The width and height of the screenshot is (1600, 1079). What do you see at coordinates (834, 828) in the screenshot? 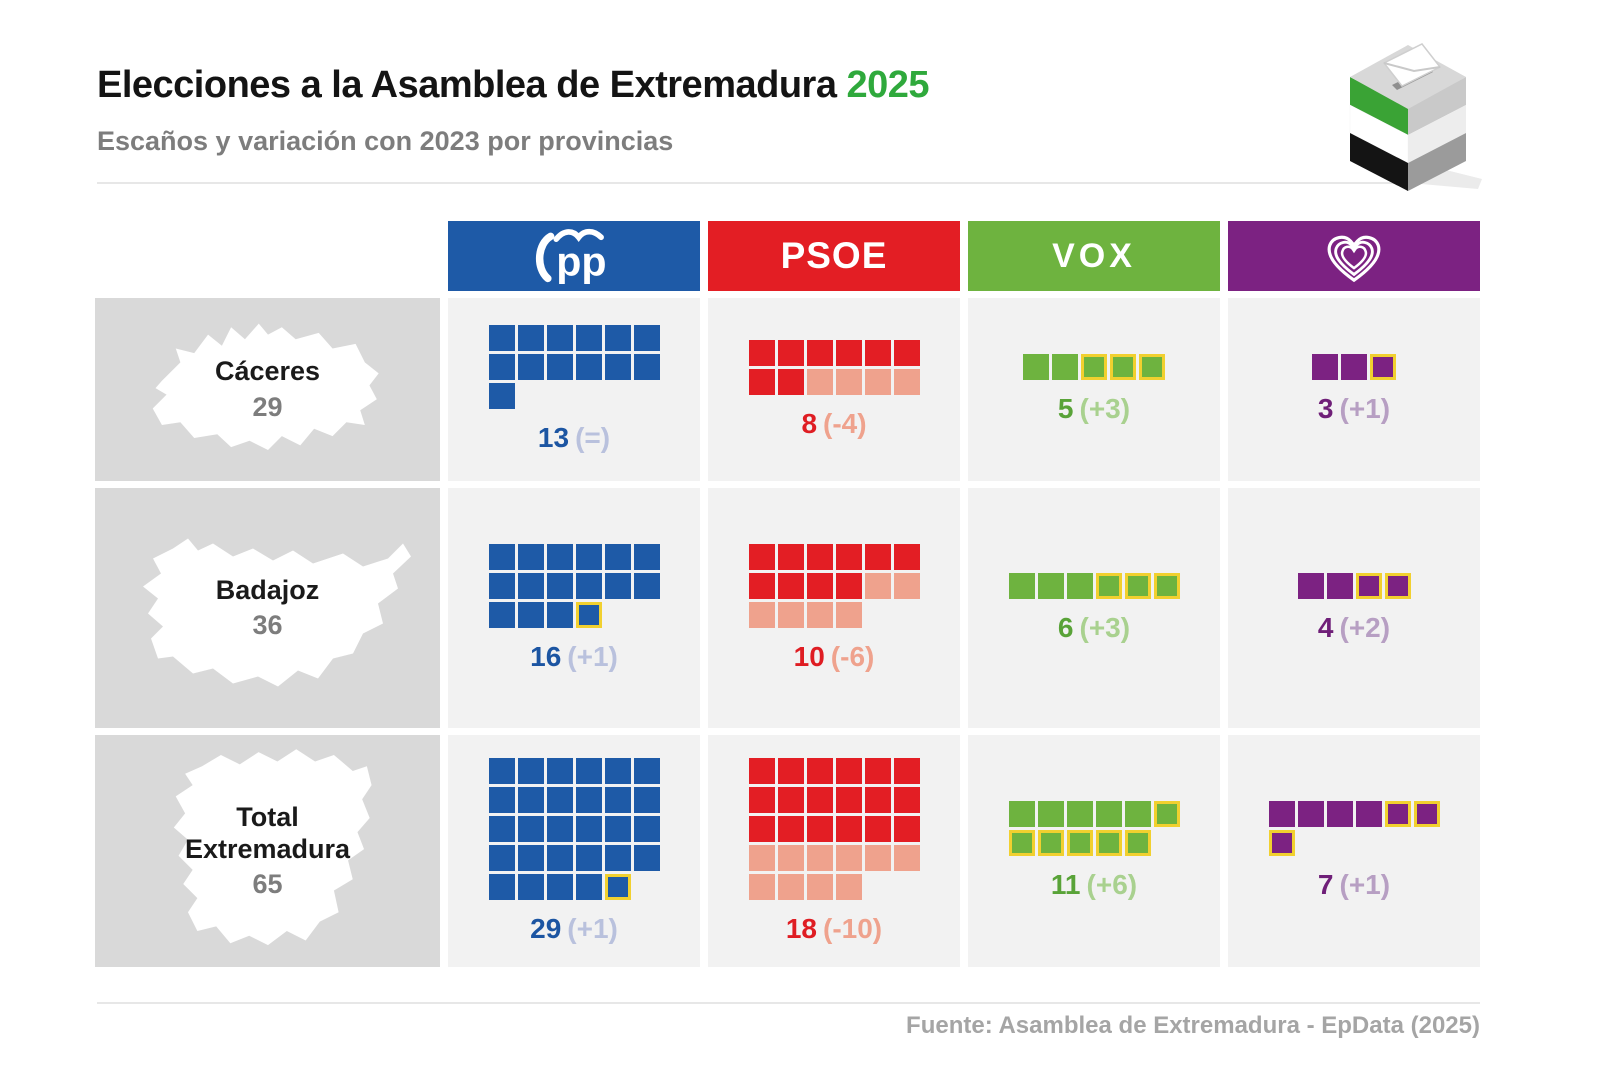
I see `psoe-seat-waffle` at bounding box center [834, 828].